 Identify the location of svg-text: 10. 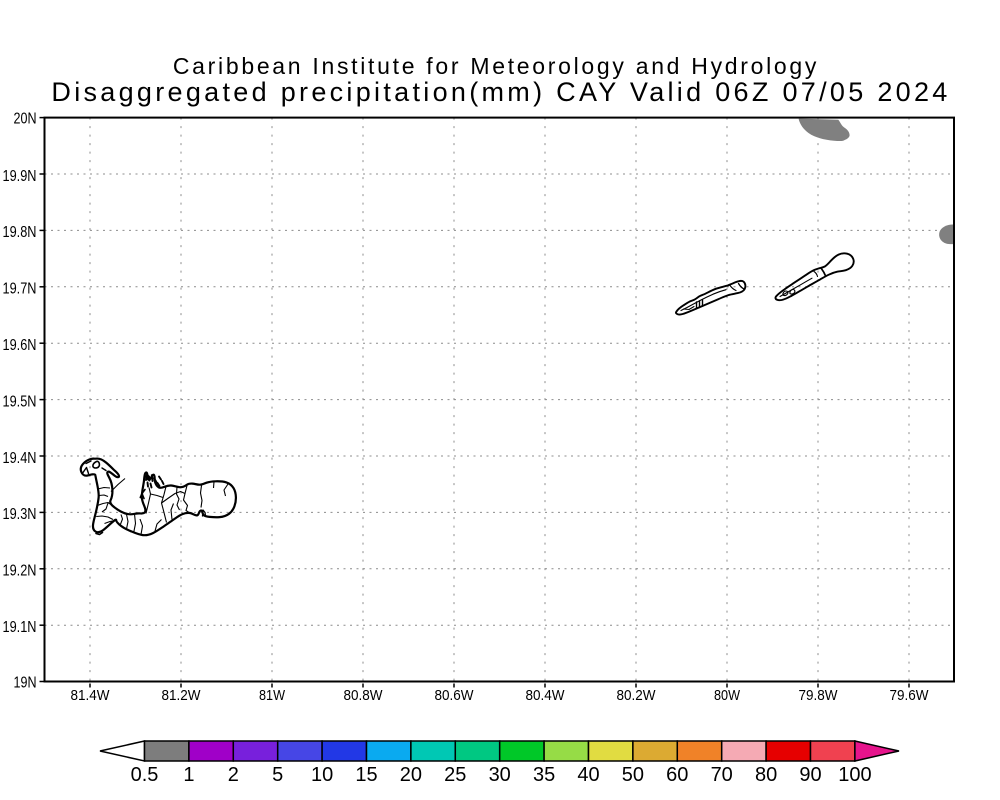
(322, 775).